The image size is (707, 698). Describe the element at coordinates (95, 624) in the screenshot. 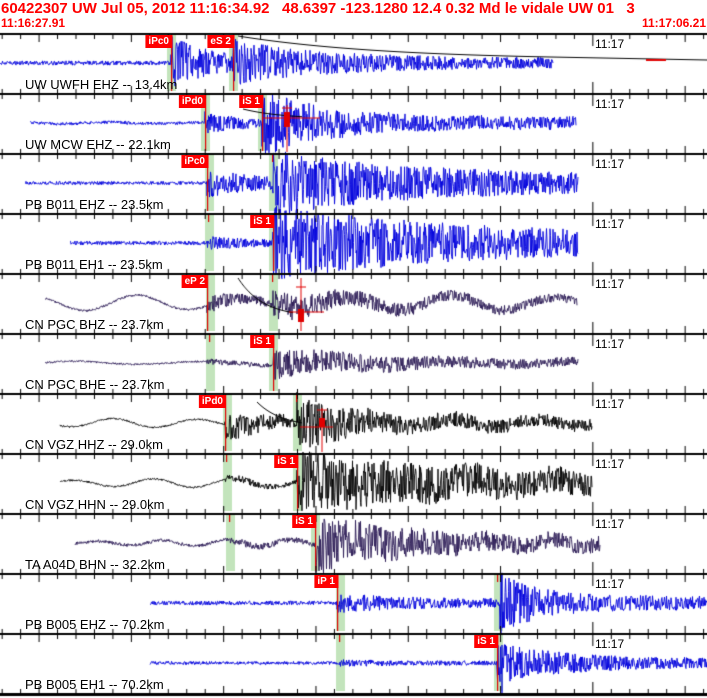

I see `trace-label: PB B005 EHZ -- 70.2km` at that location.